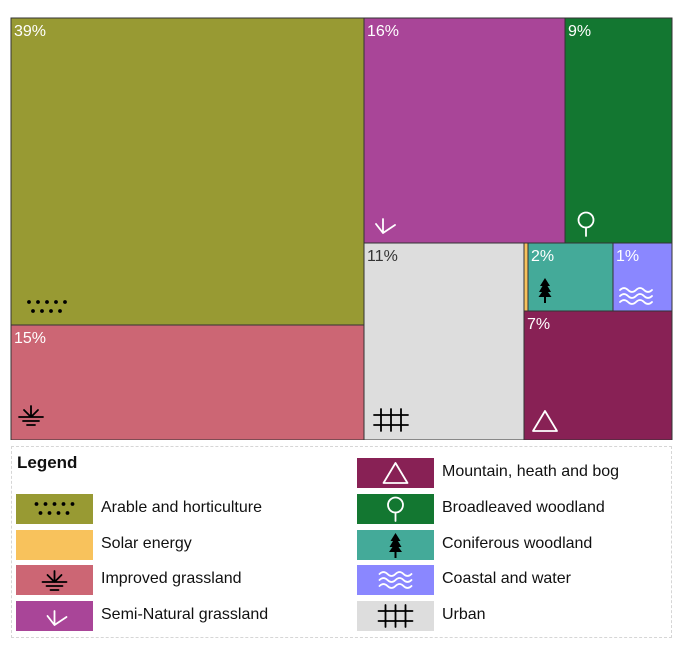 The width and height of the screenshot is (689, 653). What do you see at coordinates (517, 616) in the screenshot?
I see `legend-item-urban: Urban` at bounding box center [517, 616].